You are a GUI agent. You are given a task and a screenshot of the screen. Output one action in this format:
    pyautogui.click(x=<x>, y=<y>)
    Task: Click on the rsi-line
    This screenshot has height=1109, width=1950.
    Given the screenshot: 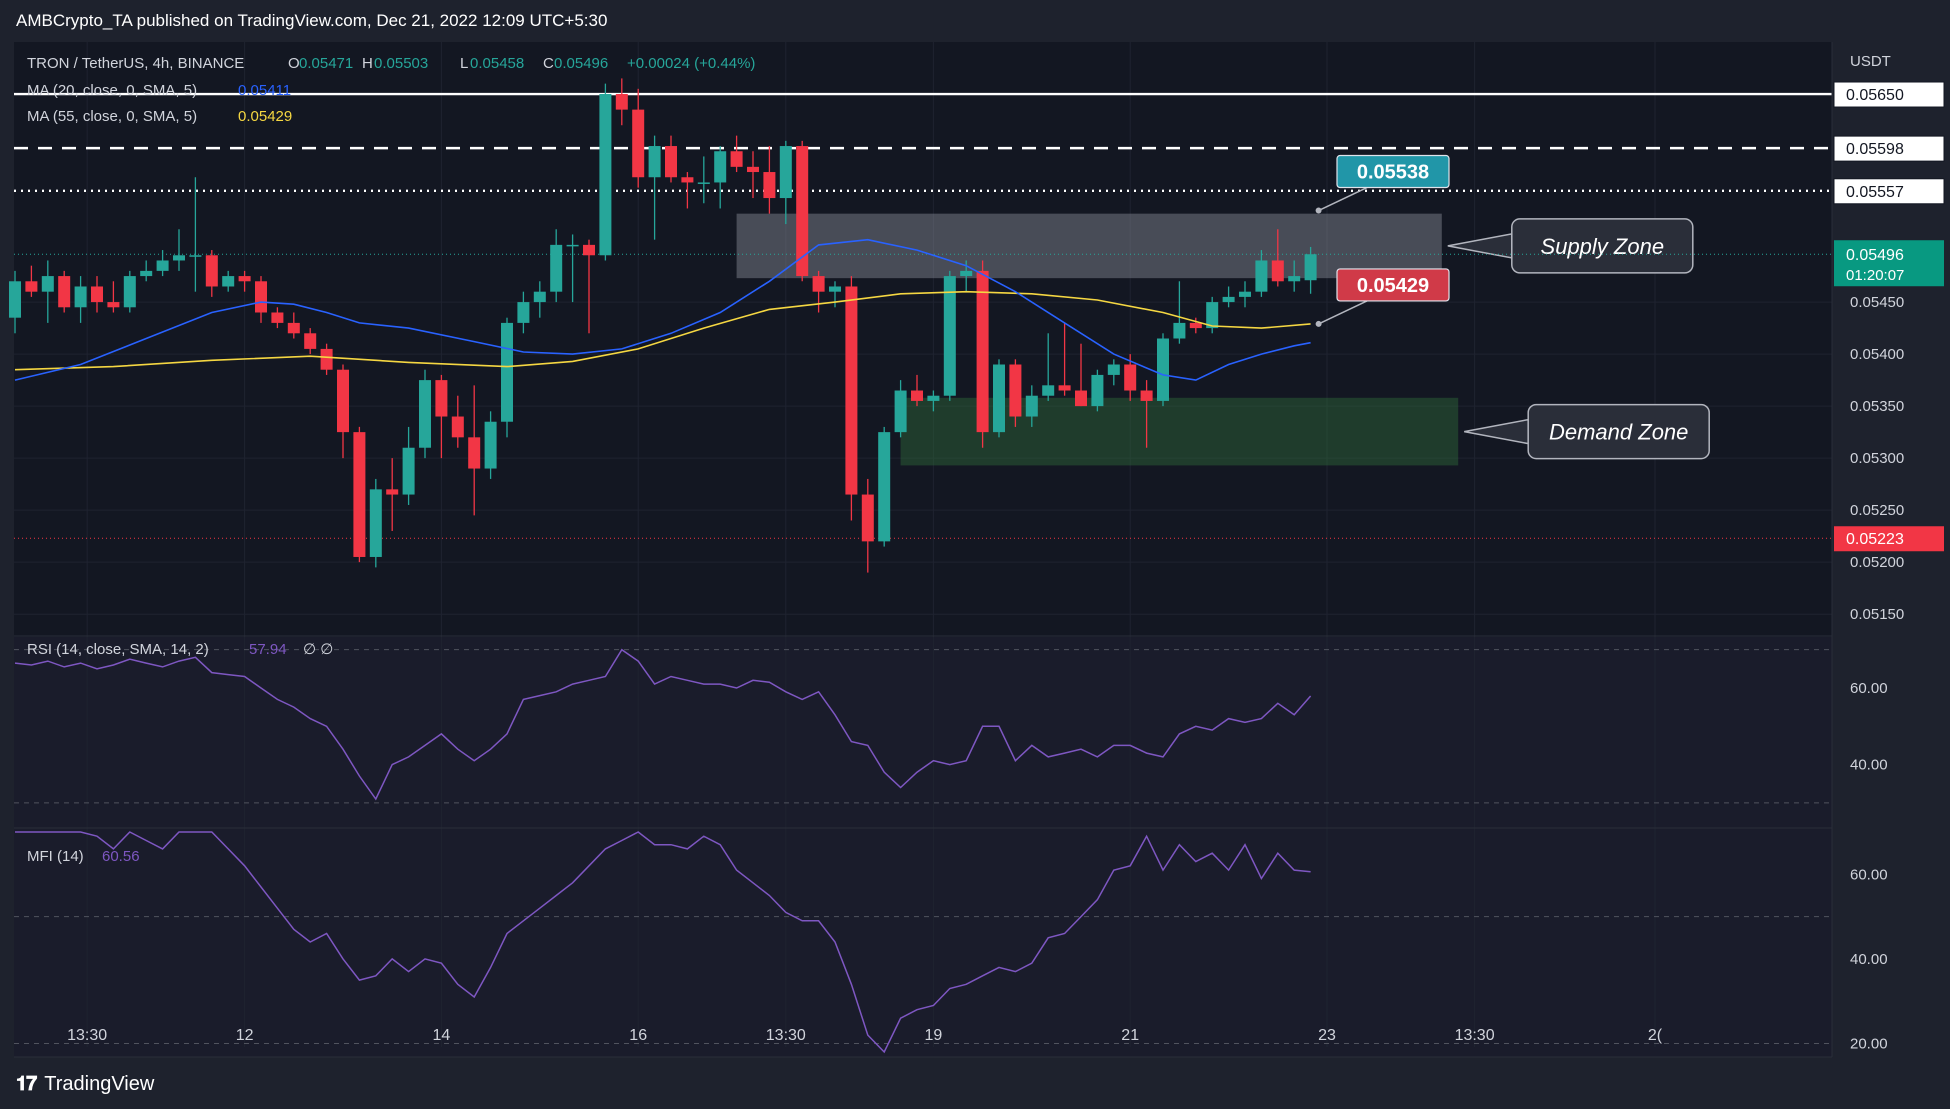 What is the action you would take?
    pyautogui.click(x=663, y=724)
    